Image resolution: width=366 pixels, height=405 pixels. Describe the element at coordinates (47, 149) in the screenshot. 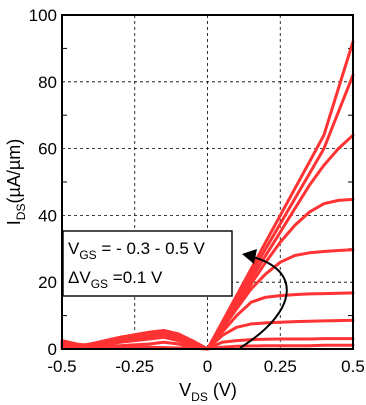

I see `y-tick-label: 60` at that location.